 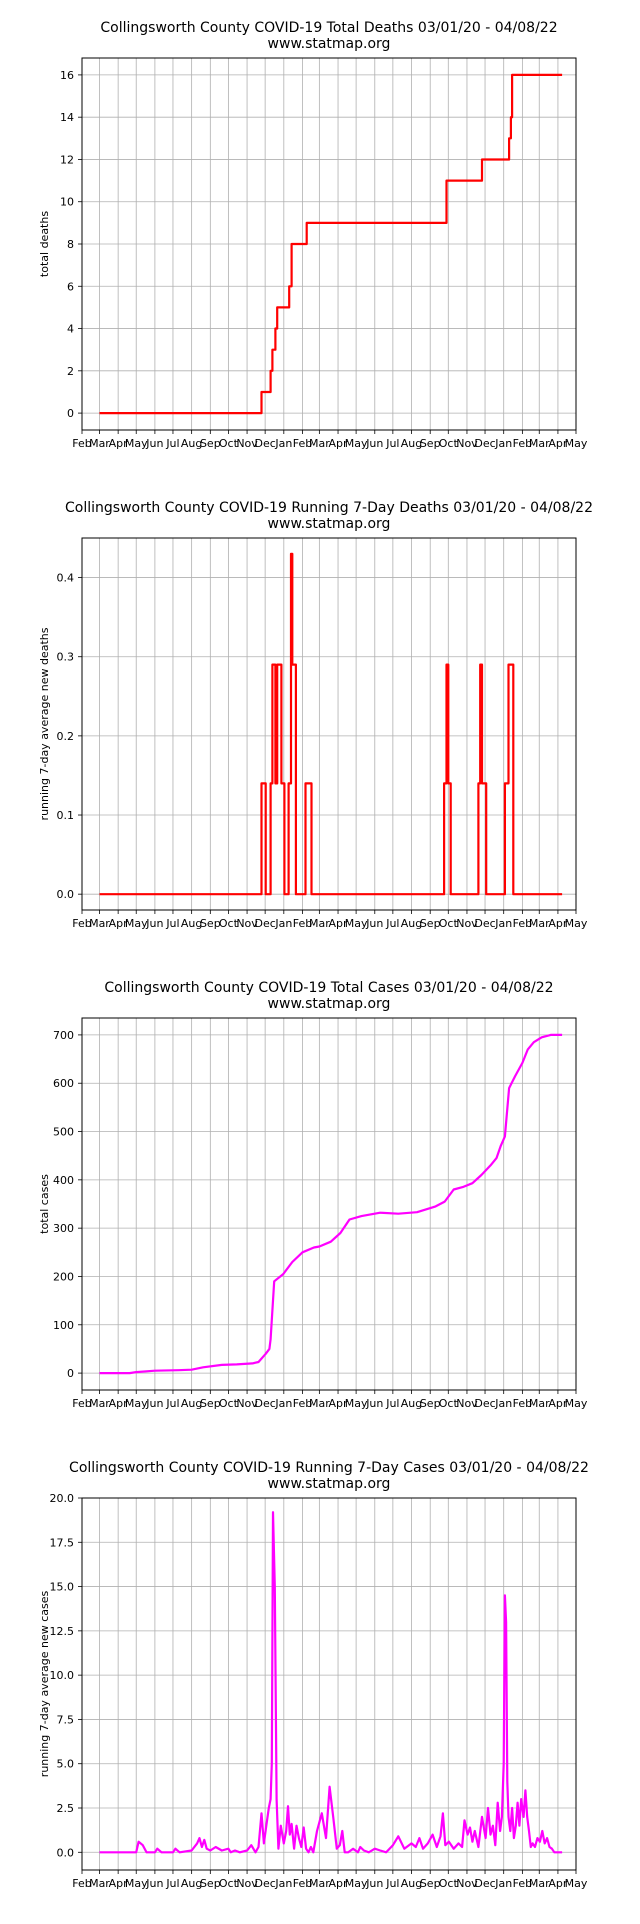 I want to click on y-axis-label: total deaths, so click(x=44, y=244).